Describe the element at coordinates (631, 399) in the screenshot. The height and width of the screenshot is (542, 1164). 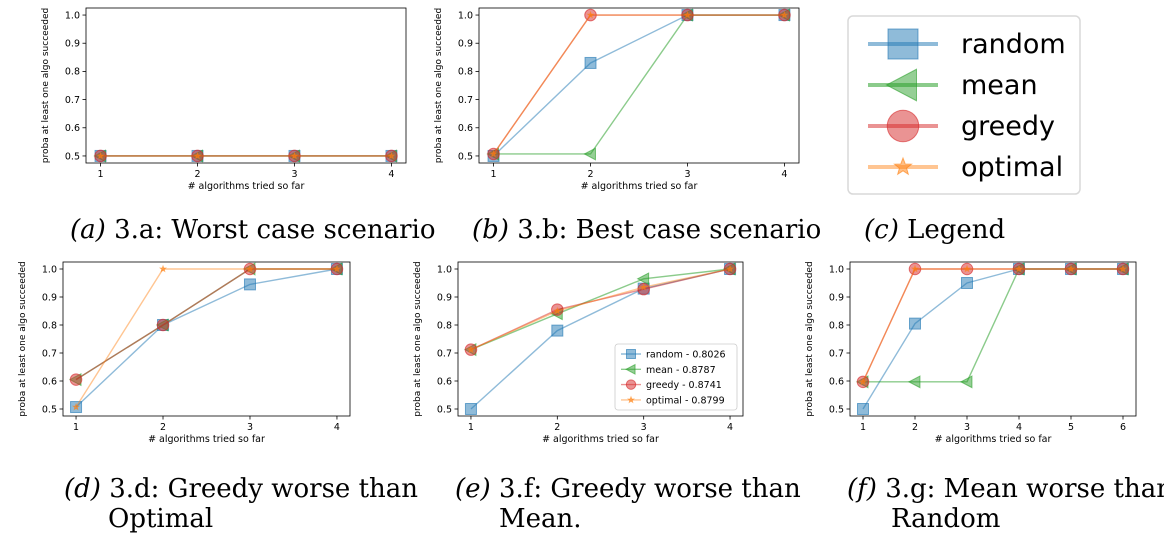
I see `inner-legend-marker-optimal` at that location.